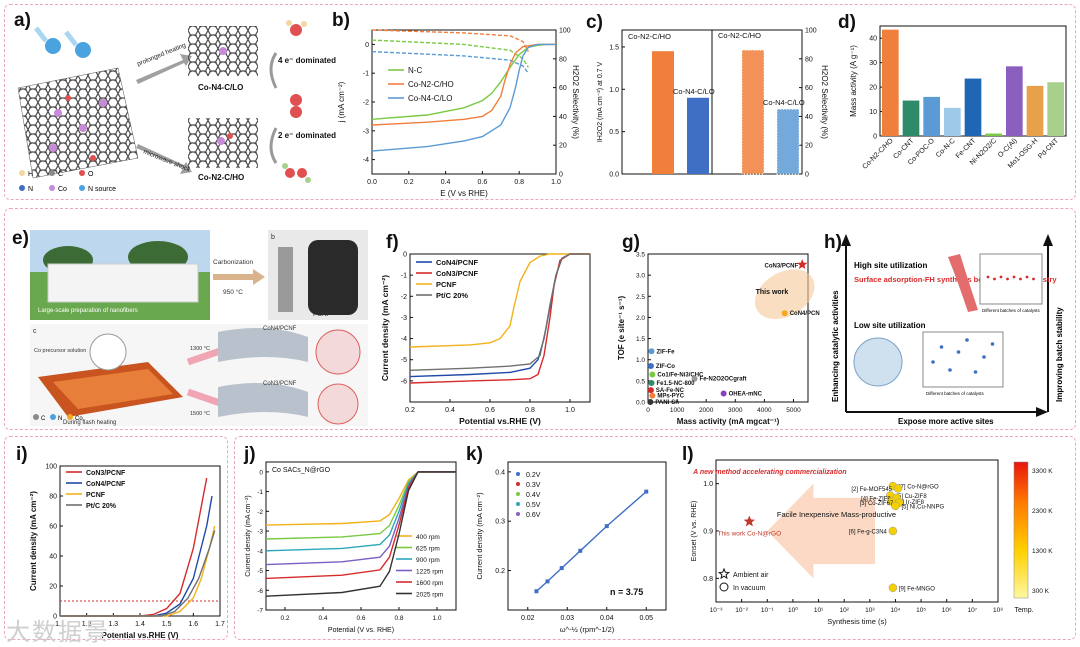  What do you see at coordinates (405, 255) in the screenshot?
I see `y-tick-label: 0` at bounding box center [405, 255].